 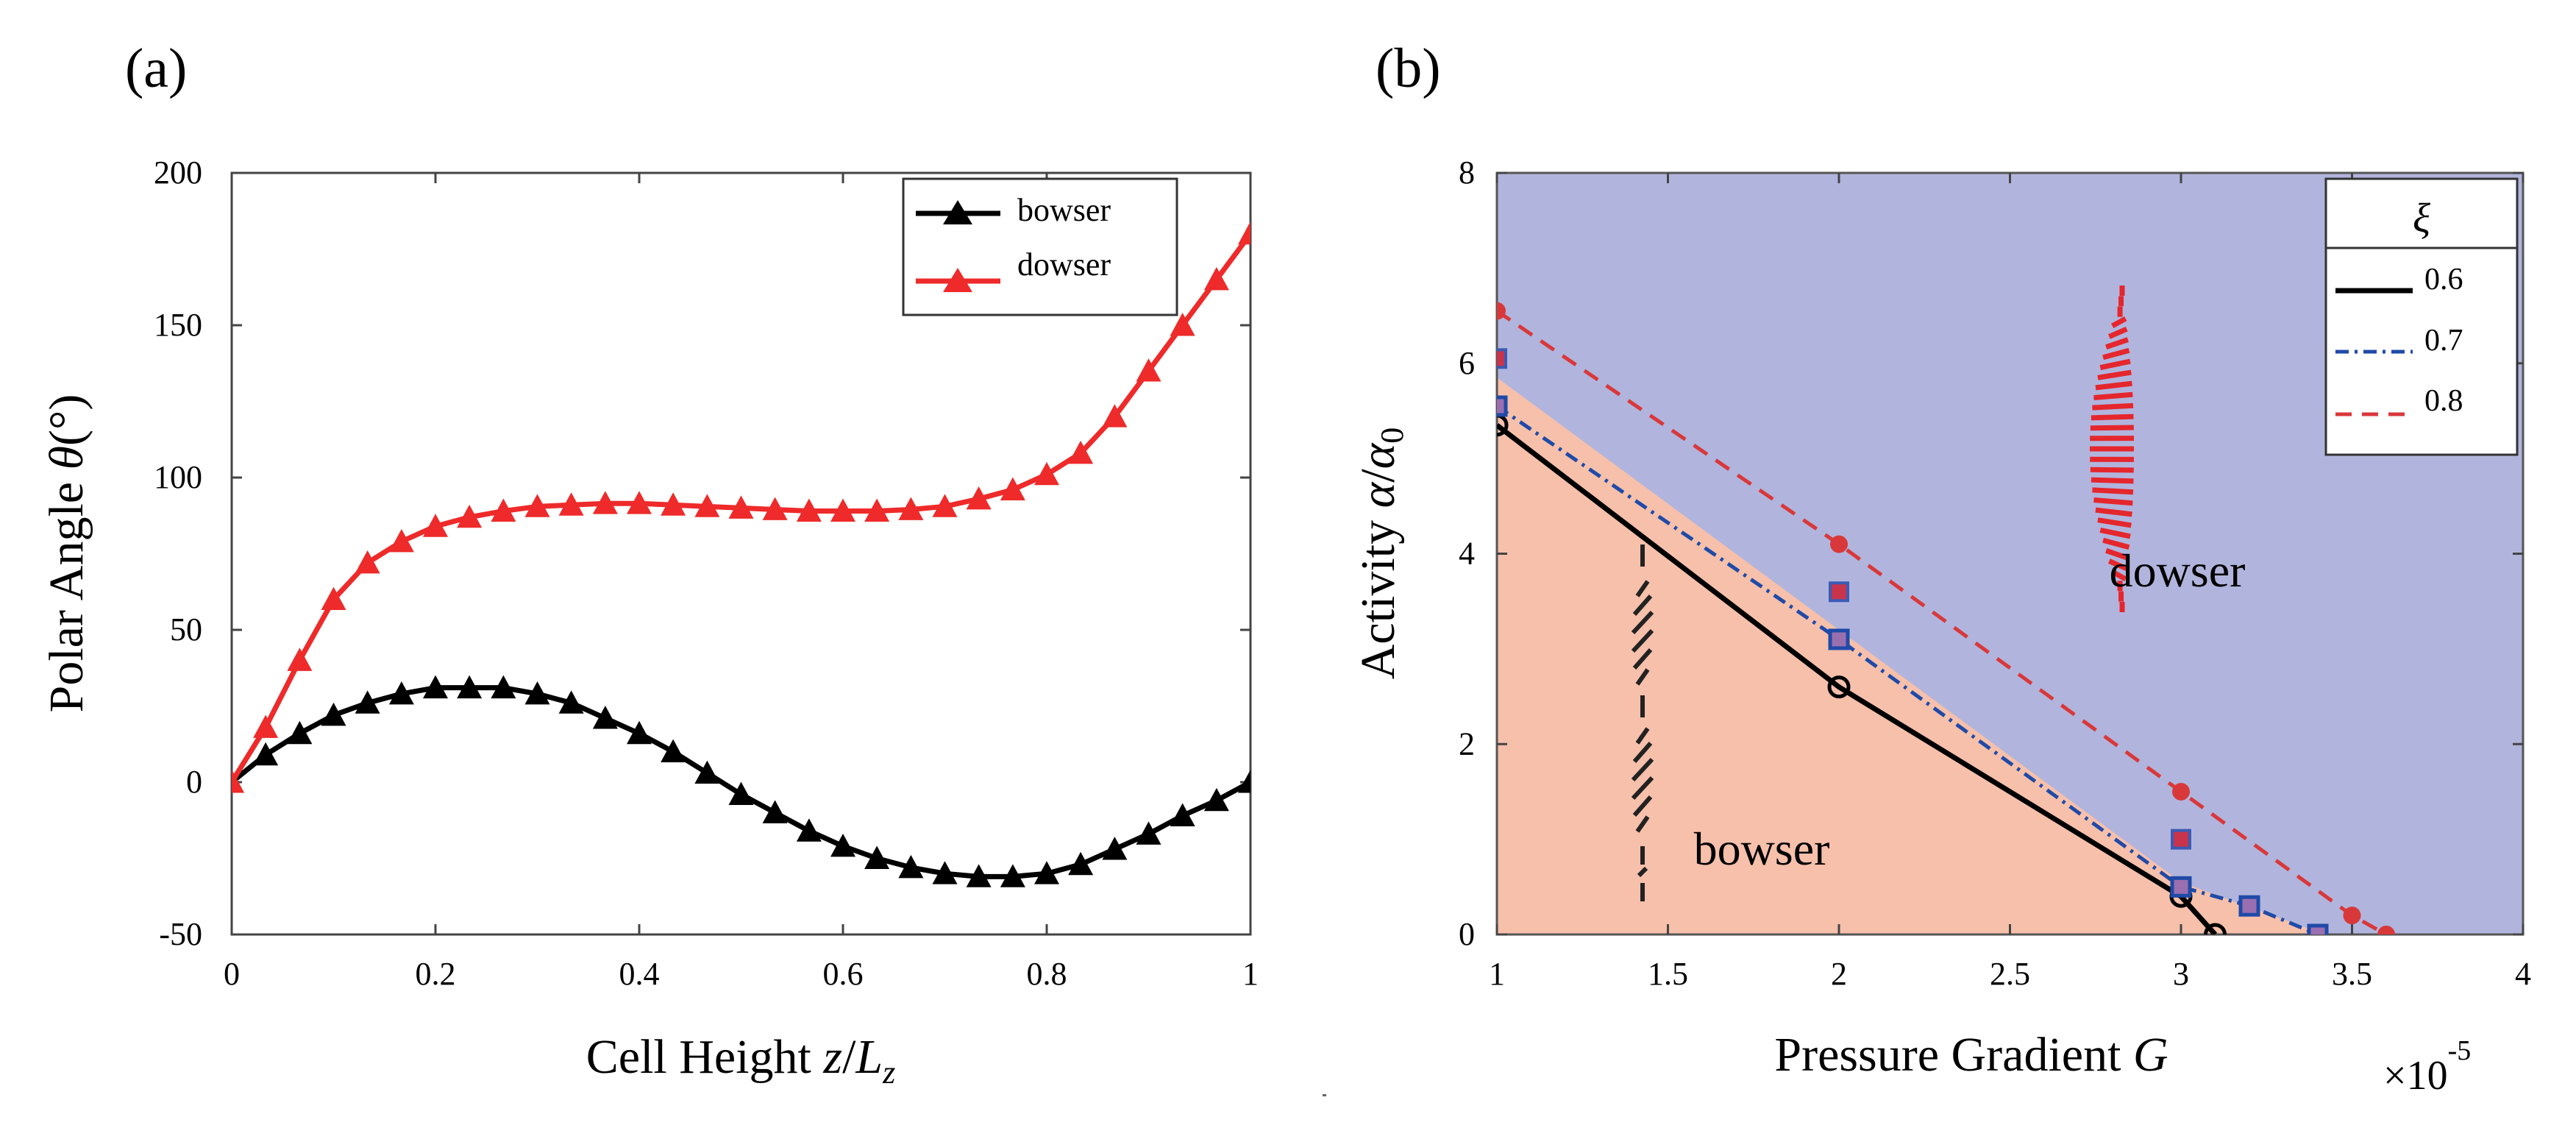 What do you see at coordinates (1503, 425) in the screenshot?
I see `xi-0.6-point` at bounding box center [1503, 425].